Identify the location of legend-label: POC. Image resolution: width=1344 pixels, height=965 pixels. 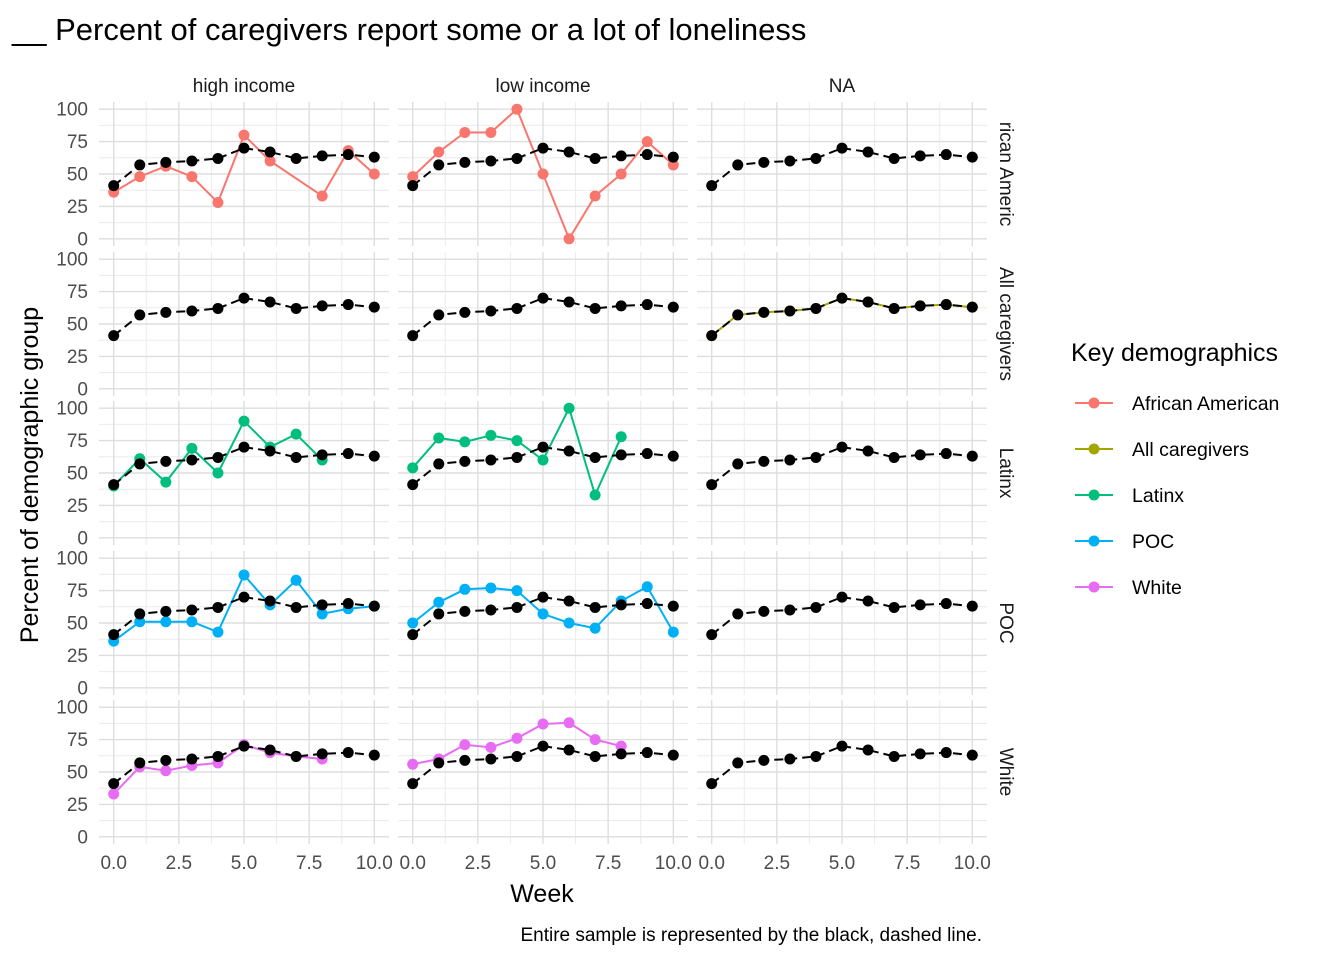
(1153, 542).